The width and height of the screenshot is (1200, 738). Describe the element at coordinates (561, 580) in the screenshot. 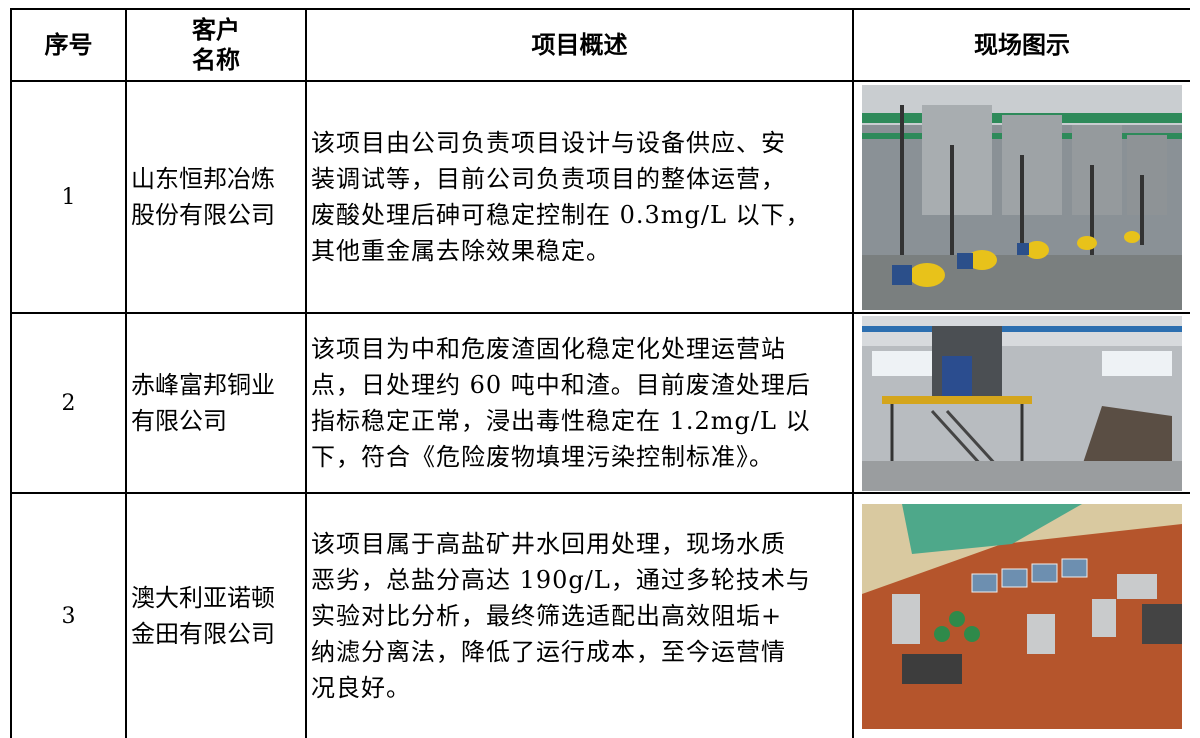

I see `description-line: 恶劣，总盐分高达 190g/L，通过多轮技术与` at that location.